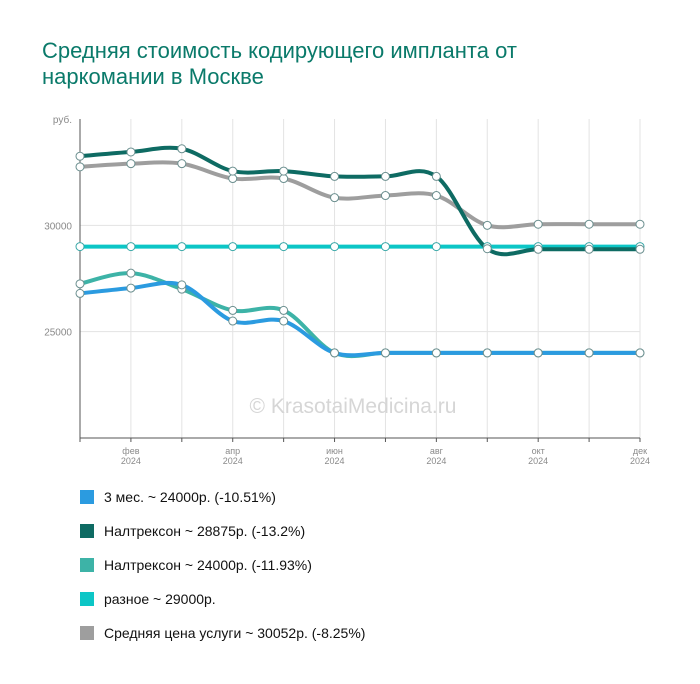 This screenshot has height=684, width=700. I want to click on legend-item: 3 мес. ~ 24000р. (-10.51%), so click(178, 497).